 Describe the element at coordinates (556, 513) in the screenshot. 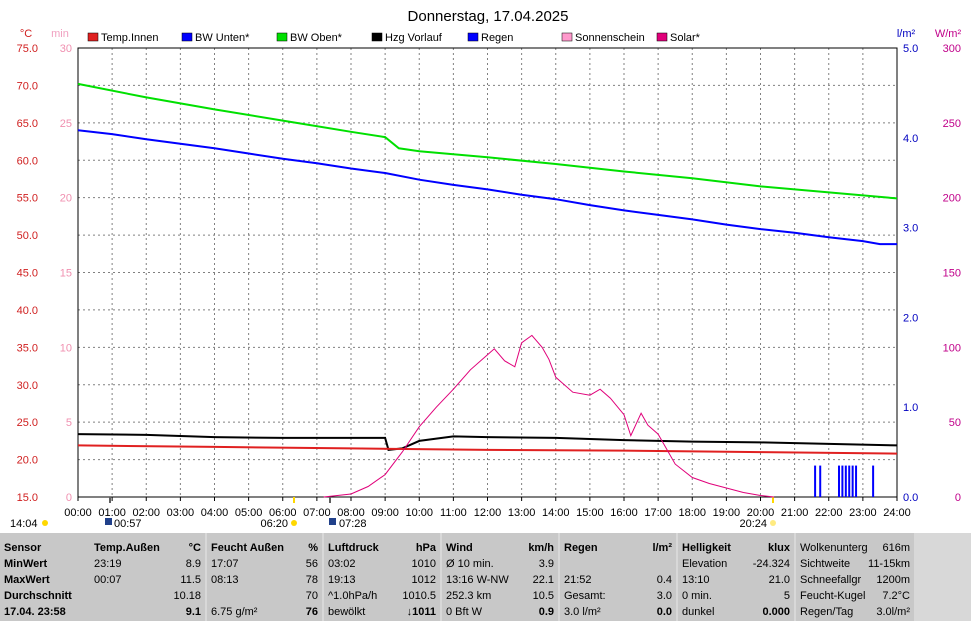

I see `x-tick-label: 14:00` at that location.